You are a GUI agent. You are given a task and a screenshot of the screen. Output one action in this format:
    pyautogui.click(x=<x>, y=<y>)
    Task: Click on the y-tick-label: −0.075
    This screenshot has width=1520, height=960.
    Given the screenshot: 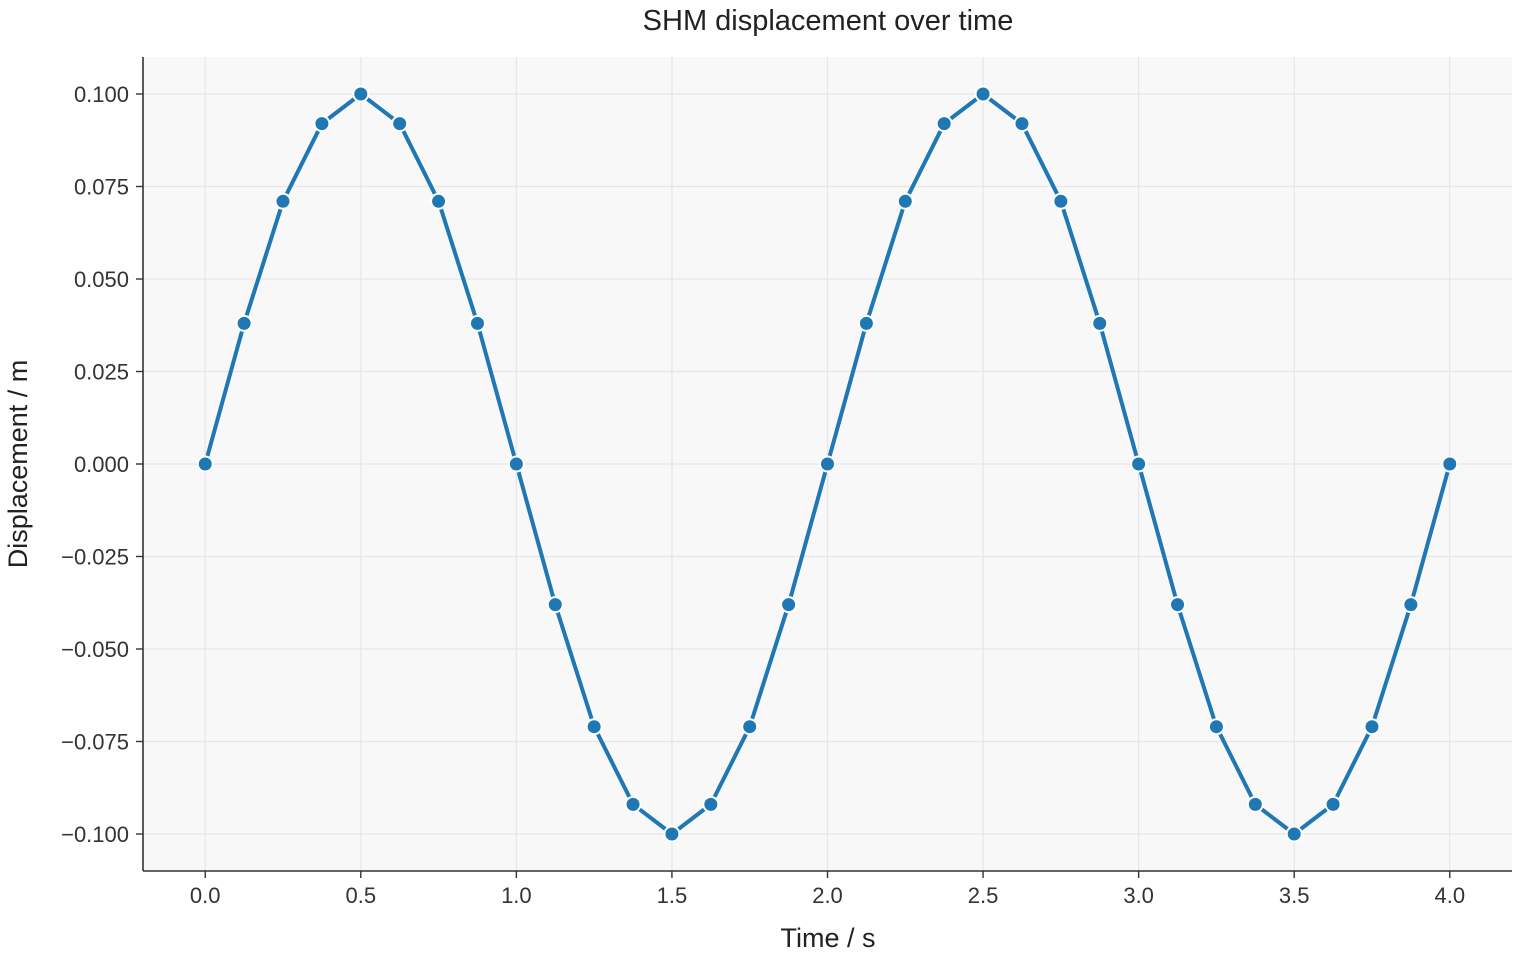 What is the action you would take?
    pyautogui.click(x=95, y=742)
    